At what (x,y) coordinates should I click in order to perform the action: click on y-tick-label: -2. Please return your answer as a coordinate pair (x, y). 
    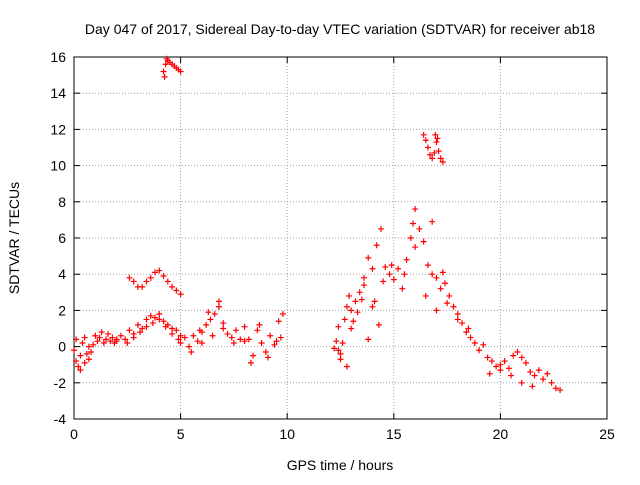
    Looking at the image, I should click on (60, 383).